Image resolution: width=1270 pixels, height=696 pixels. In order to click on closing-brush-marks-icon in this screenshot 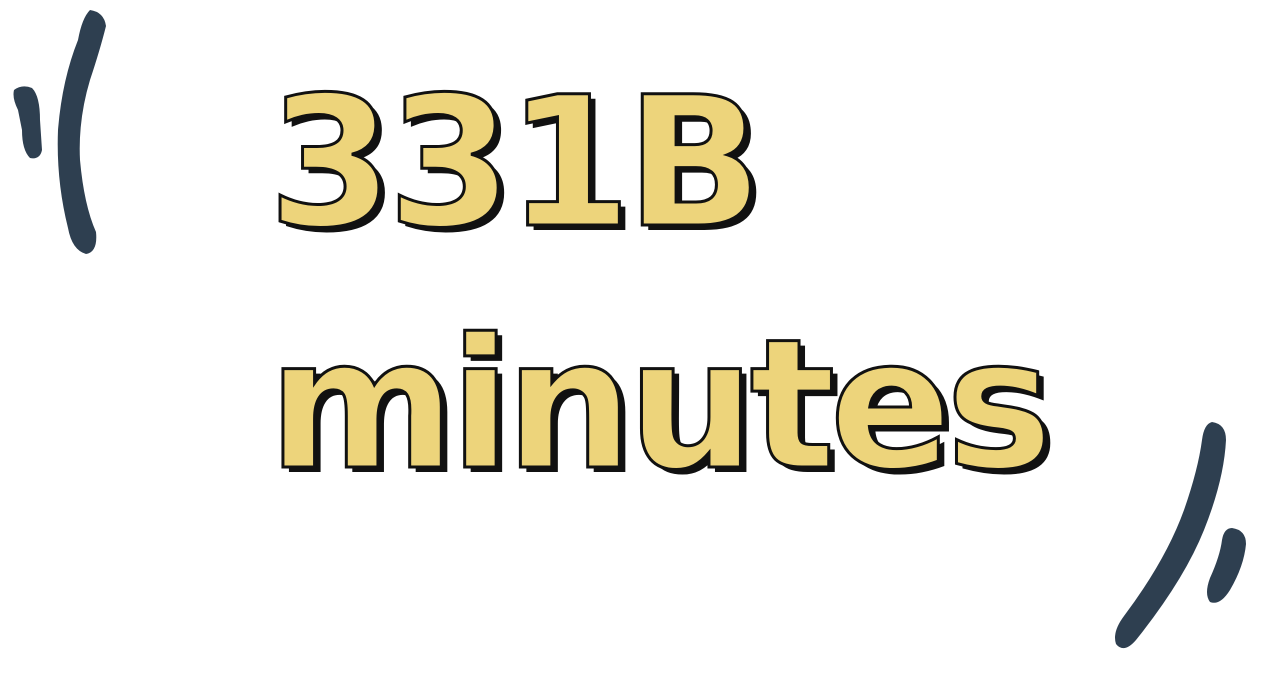, I will do `click(1180, 535)`.